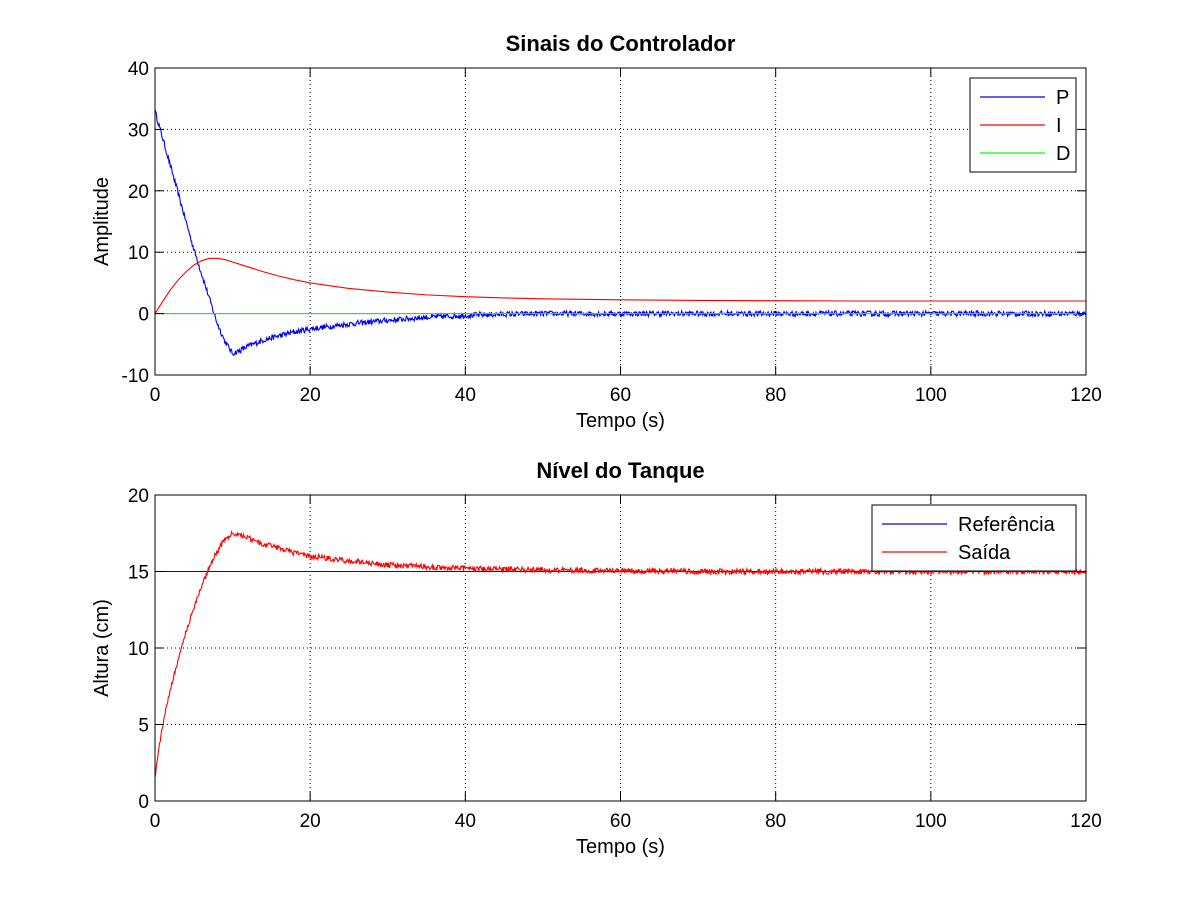 The image size is (1200, 900). What do you see at coordinates (102, 221) in the screenshot?
I see `y-axis-label: Amplitude` at bounding box center [102, 221].